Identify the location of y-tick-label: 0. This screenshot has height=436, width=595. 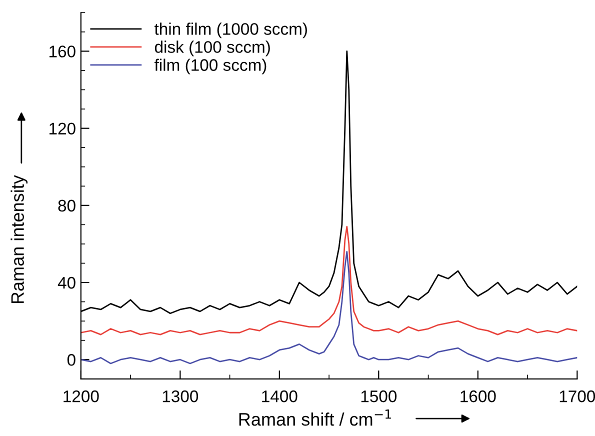
(71, 360).